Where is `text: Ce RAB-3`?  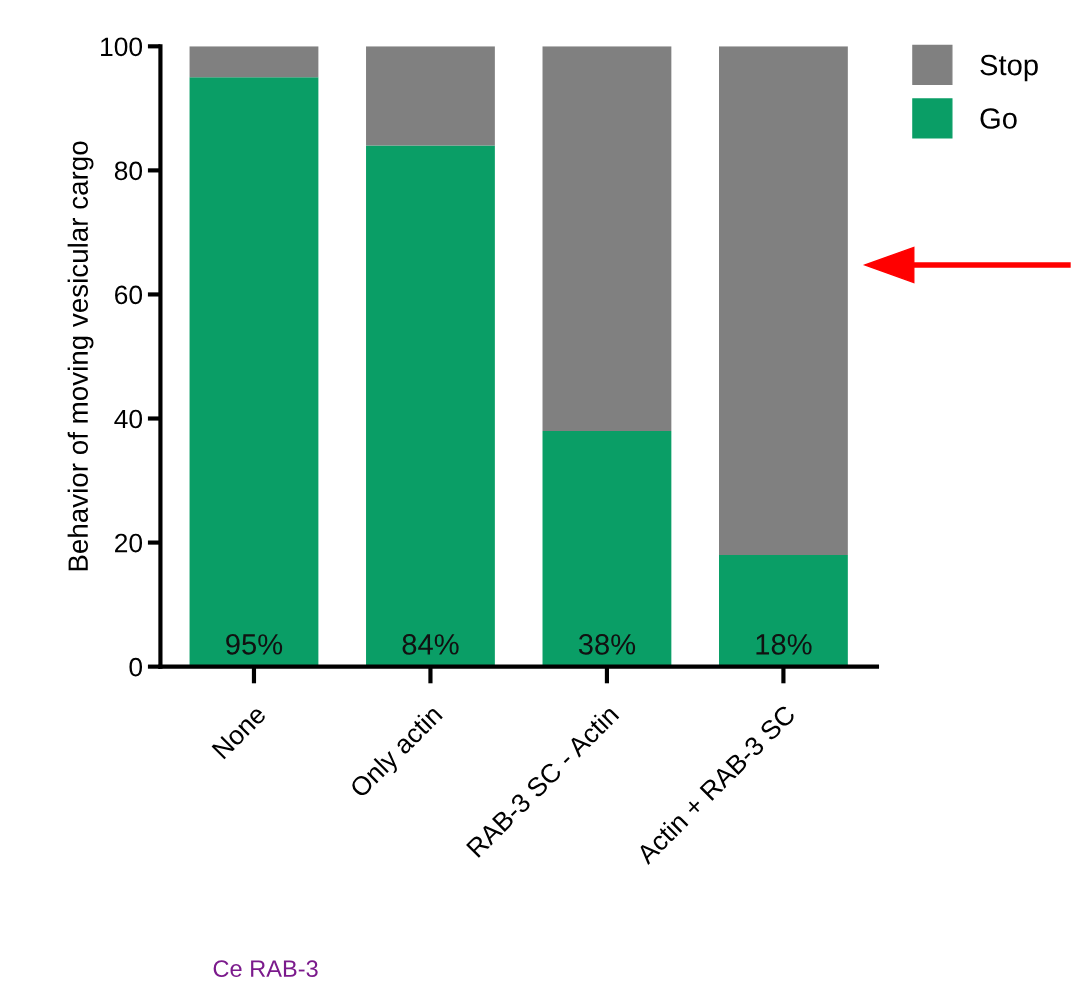 text: Ce RAB-3 is located at coordinates (265, 969).